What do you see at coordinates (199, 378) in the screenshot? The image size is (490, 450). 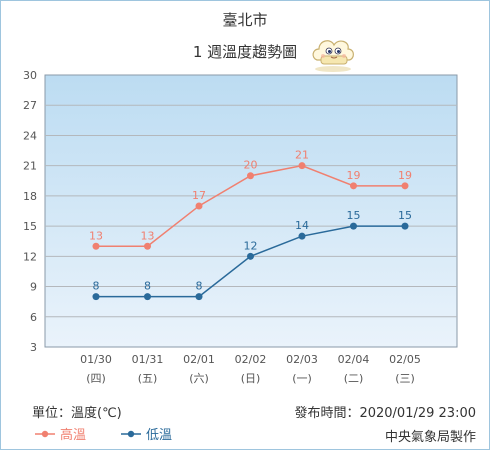 I see `x-tick-weekday: (六)` at bounding box center [199, 378].